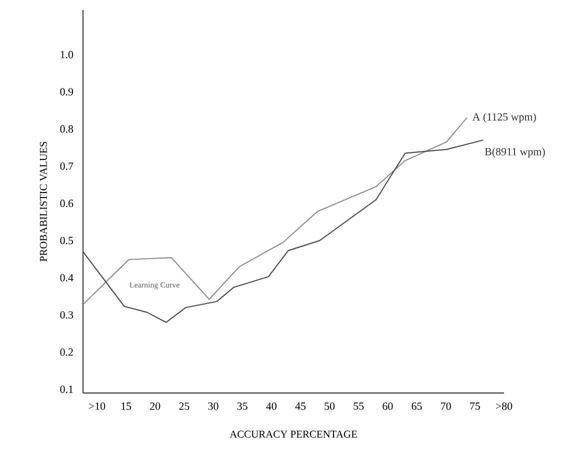  What do you see at coordinates (97, 406) in the screenshot?
I see `x-tick-label: >10` at bounding box center [97, 406].